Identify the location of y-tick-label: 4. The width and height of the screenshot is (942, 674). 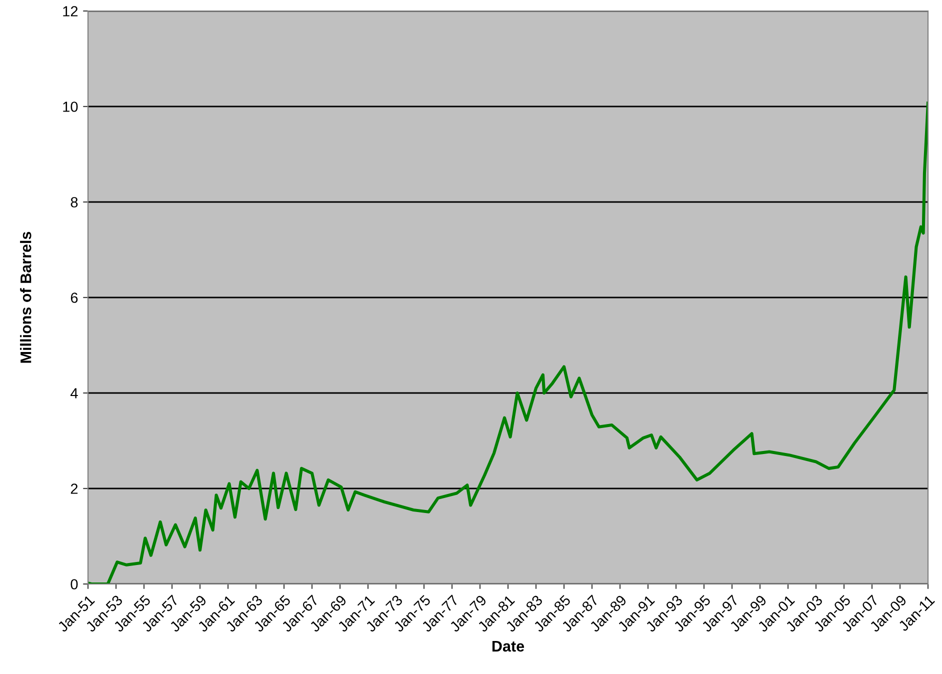
(74, 393).